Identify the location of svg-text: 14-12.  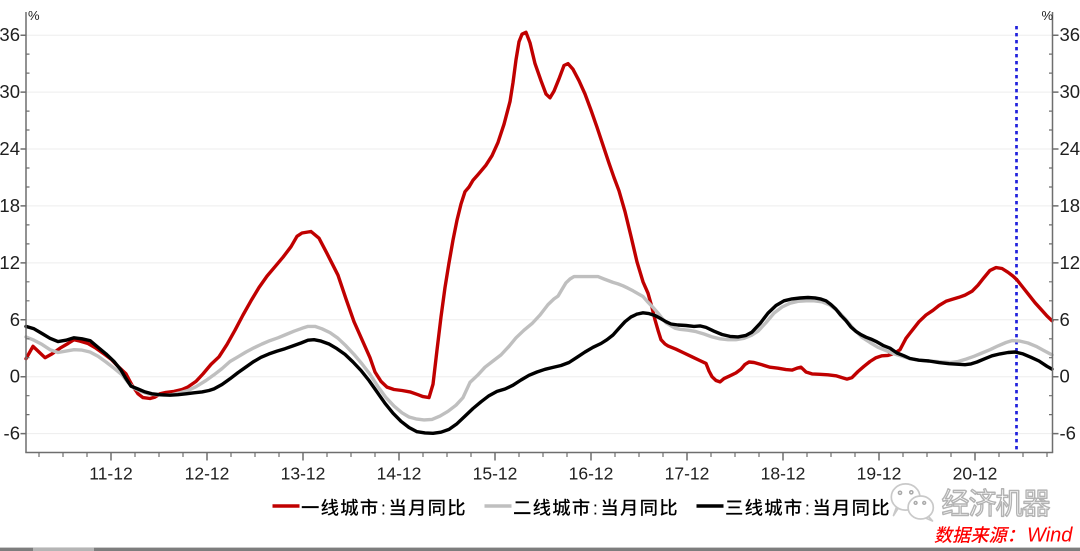
(399, 474).